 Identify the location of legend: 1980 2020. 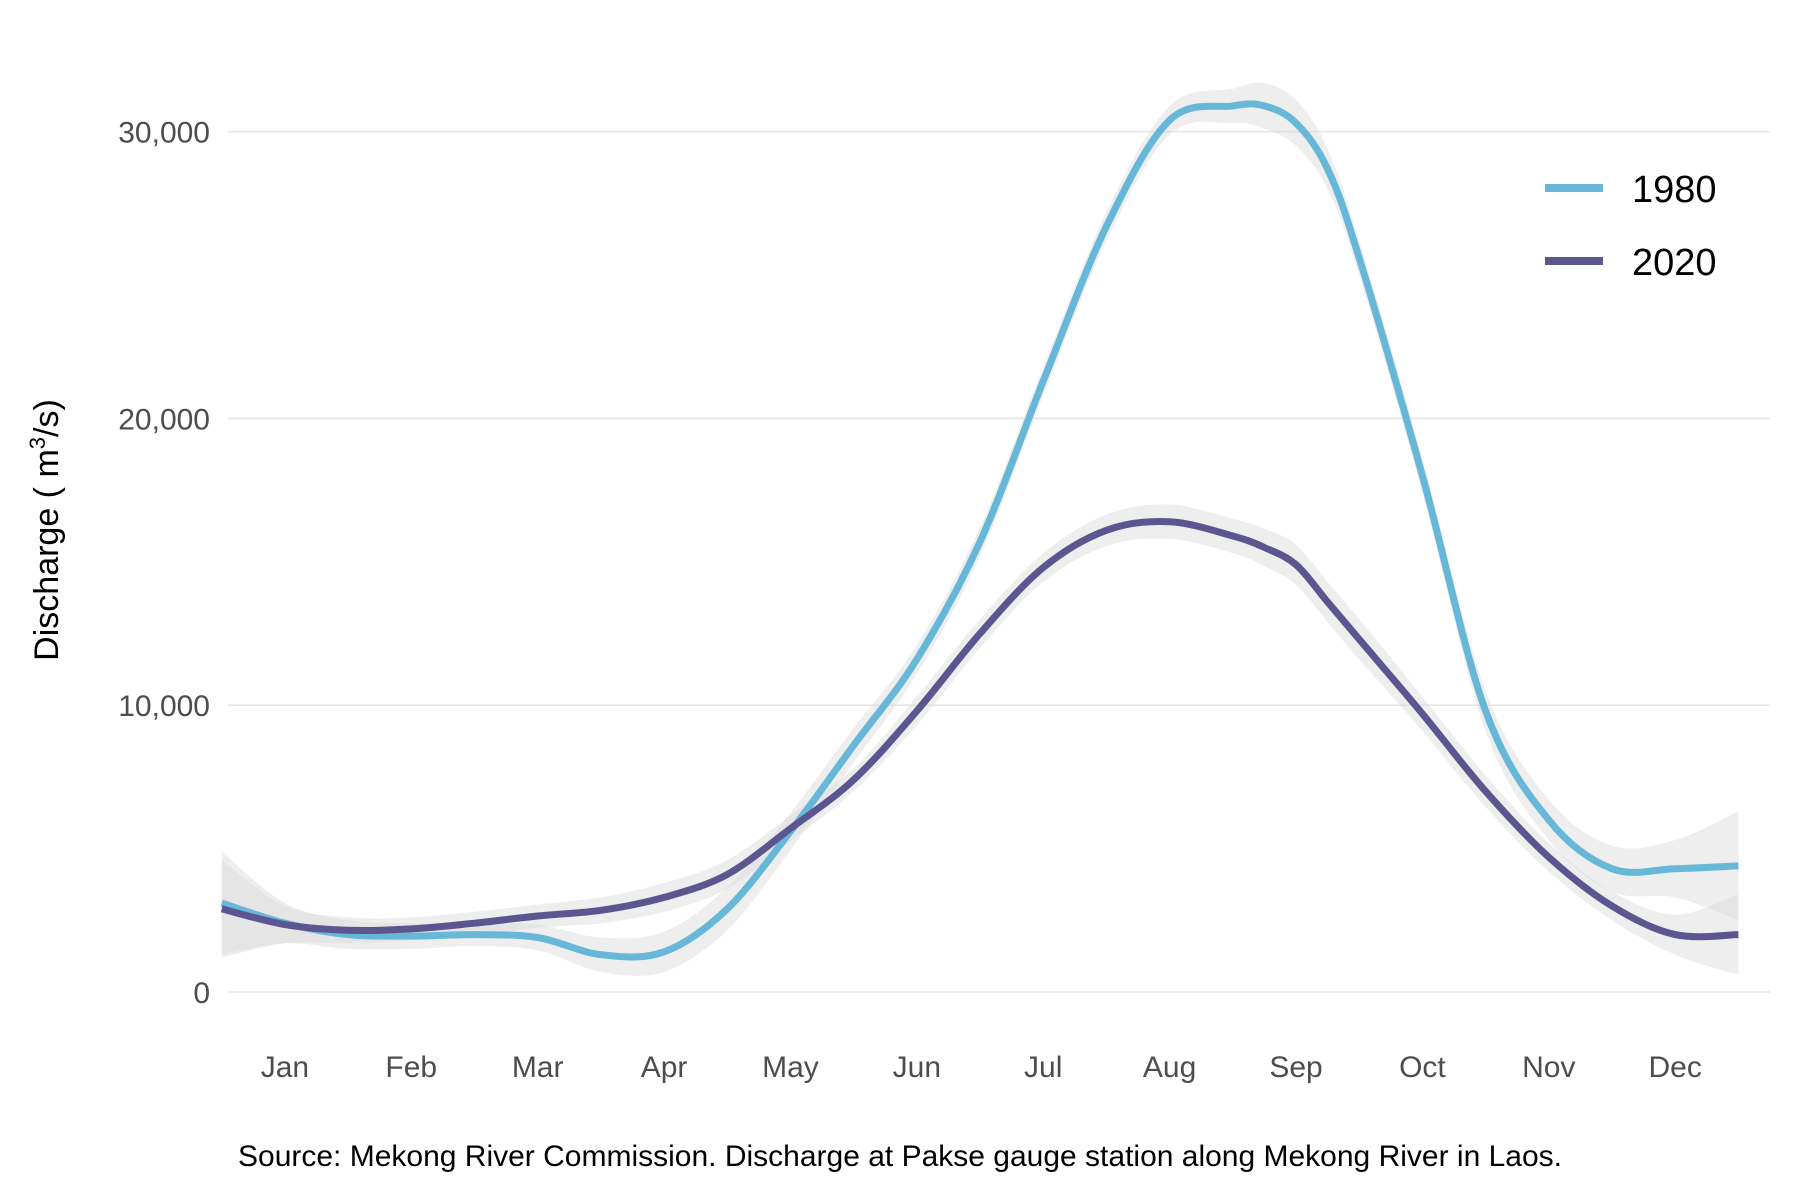
(1631, 226).